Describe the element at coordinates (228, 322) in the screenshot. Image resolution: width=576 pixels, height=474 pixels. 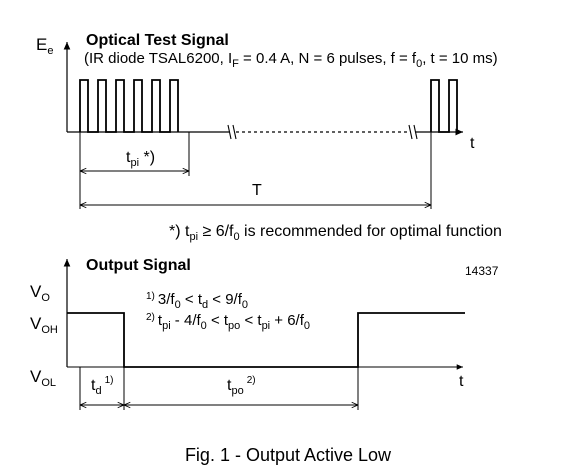
I see `tpo-condition-note: 2) tpi - 4/f0 < tpo < tpi + 6/f0` at that location.